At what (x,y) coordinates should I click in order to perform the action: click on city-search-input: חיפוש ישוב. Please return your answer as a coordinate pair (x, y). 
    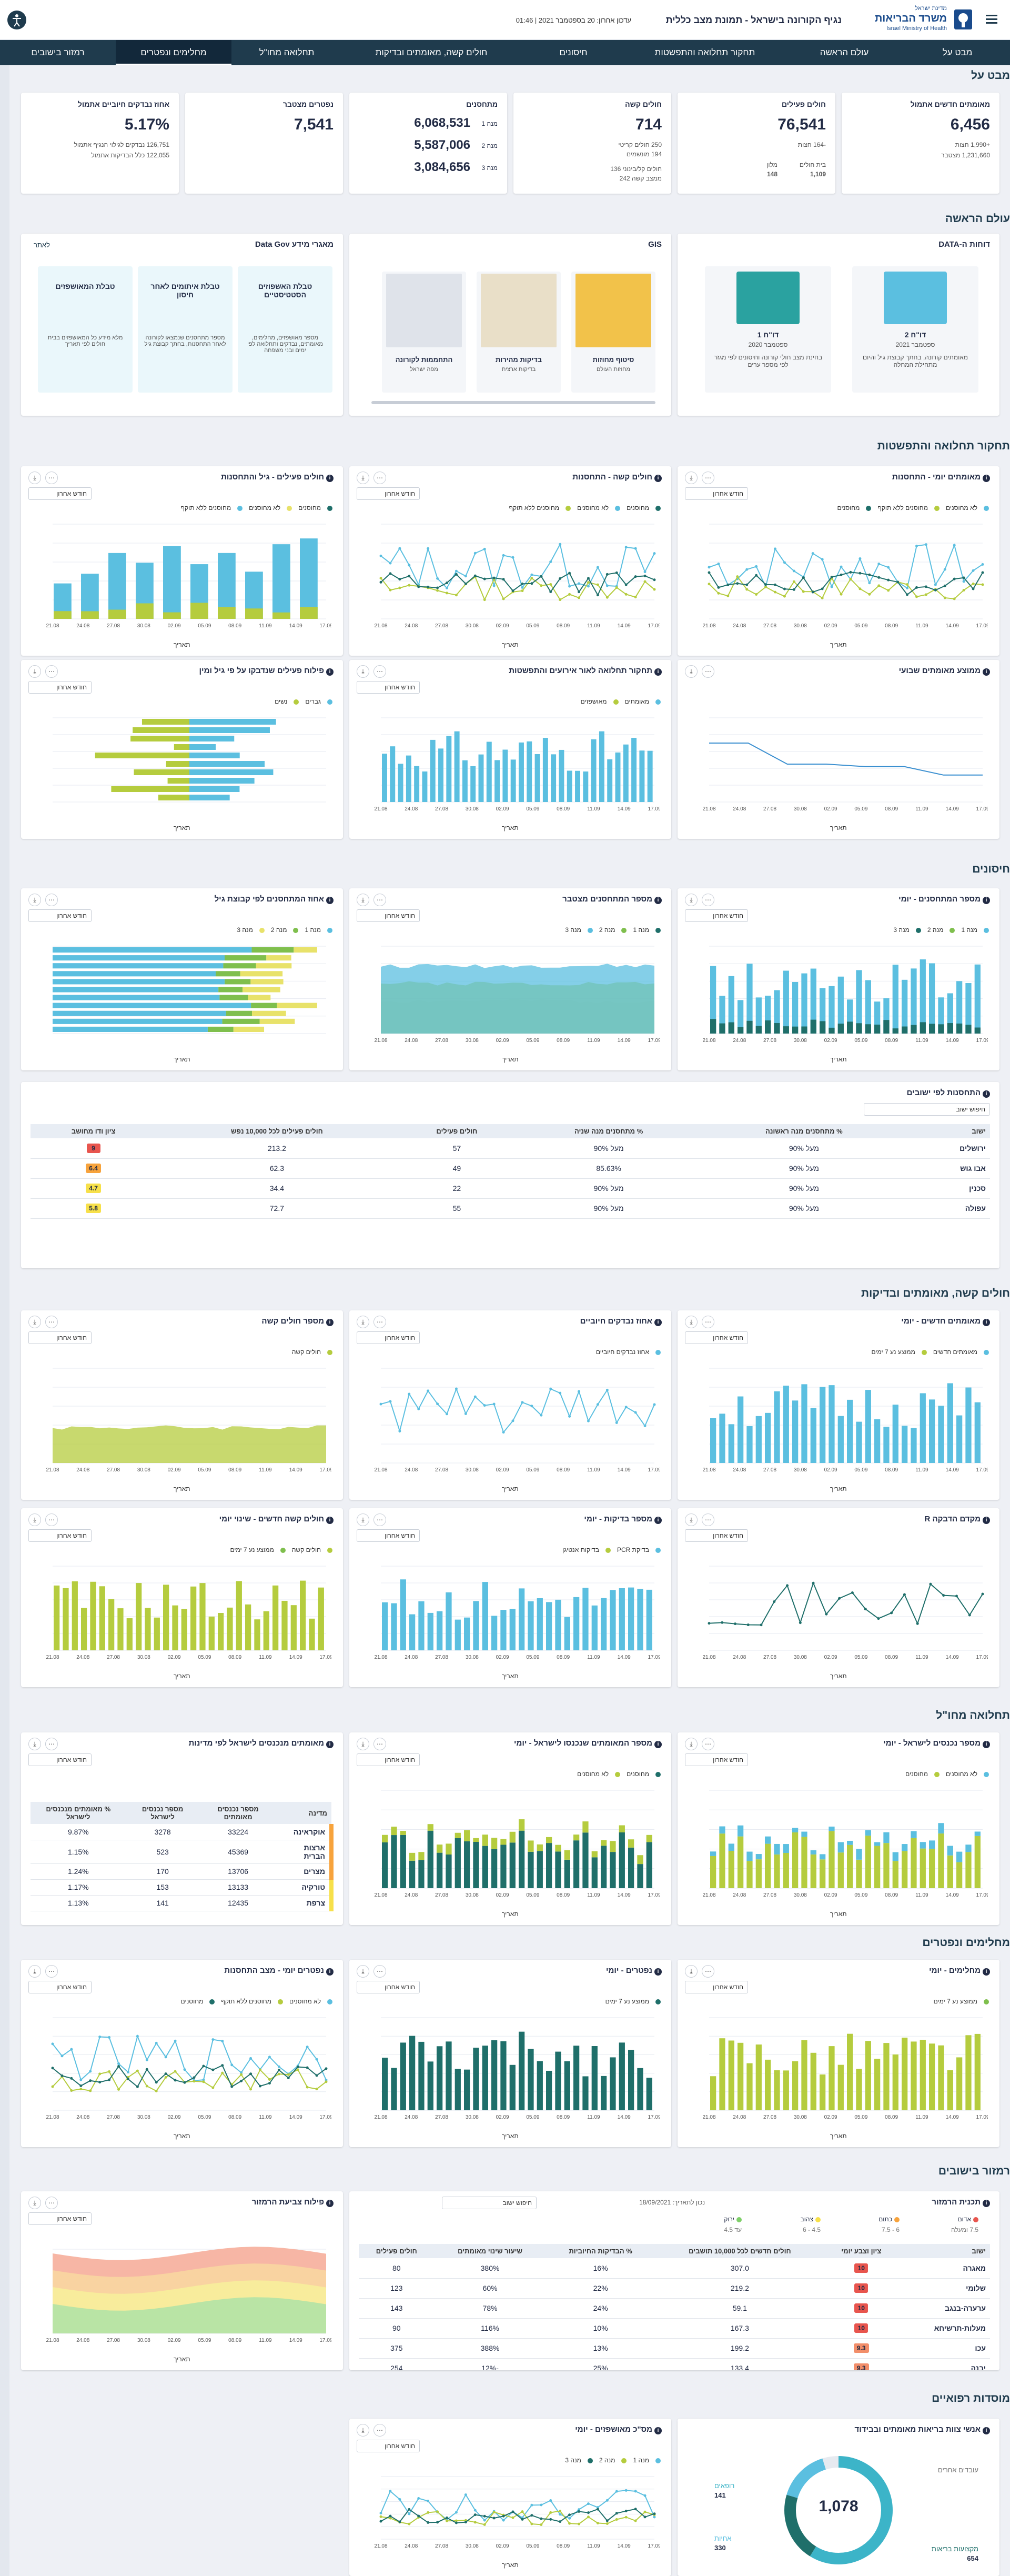
    Looking at the image, I should click on (489, 2203).